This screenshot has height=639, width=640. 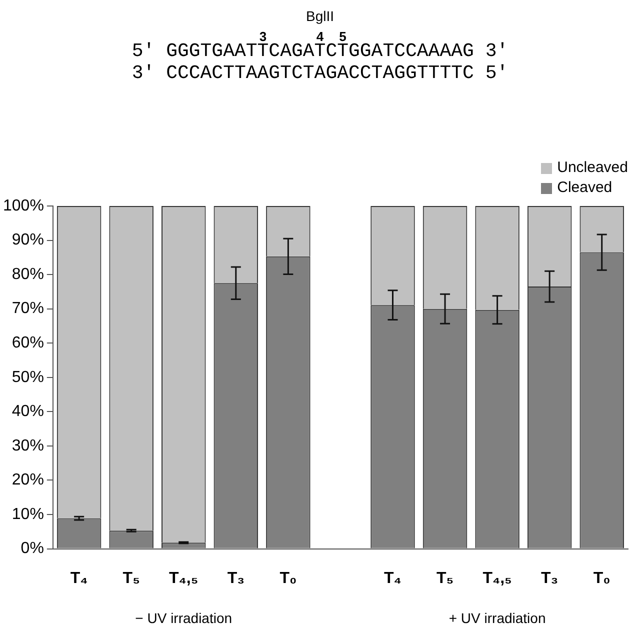 What do you see at coordinates (28, 411) in the screenshot?
I see `y-tick-label: 40%` at bounding box center [28, 411].